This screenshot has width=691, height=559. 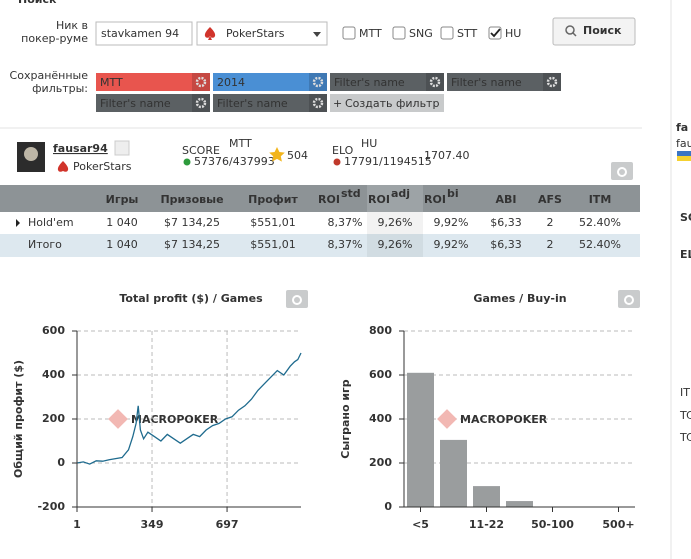 I want to click on y-tick-label: 800, so click(x=380, y=330).